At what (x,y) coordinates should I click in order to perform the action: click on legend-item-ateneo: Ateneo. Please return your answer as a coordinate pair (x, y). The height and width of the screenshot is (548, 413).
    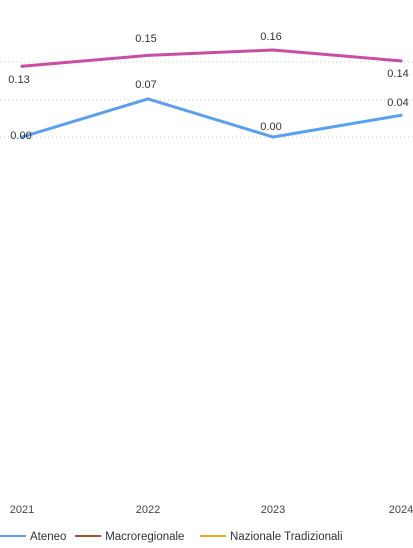
    Looking at the image, I should click on (33, 537).